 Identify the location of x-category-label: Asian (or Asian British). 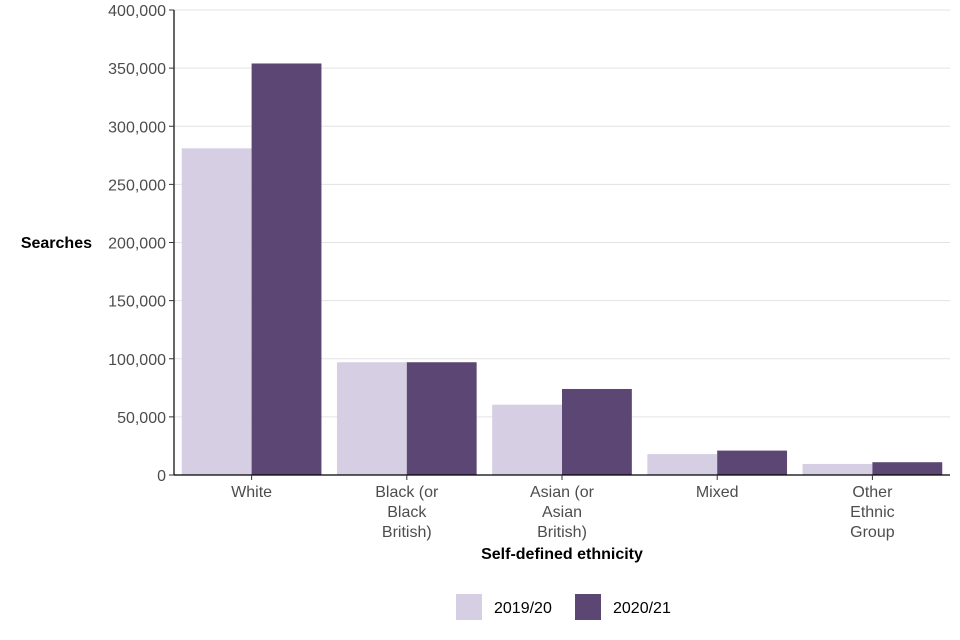
(562, 512).